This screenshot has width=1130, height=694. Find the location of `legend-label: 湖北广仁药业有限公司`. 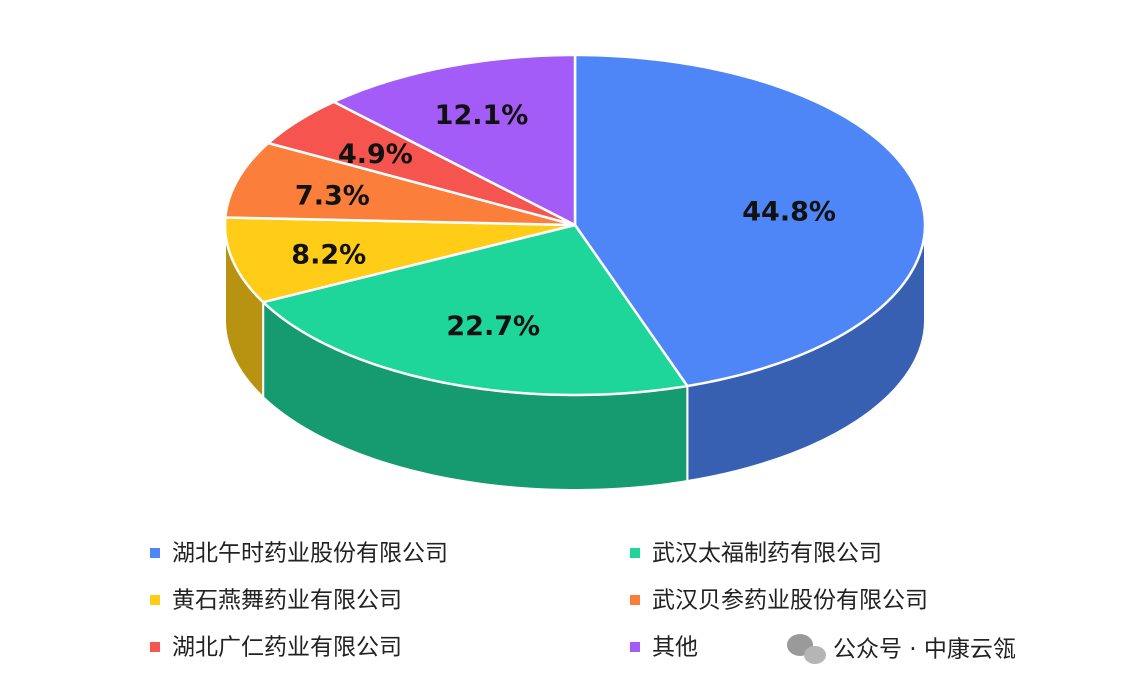

legend-label: 湖北广仁药业有限公司 is located at coordinates (287, 648).